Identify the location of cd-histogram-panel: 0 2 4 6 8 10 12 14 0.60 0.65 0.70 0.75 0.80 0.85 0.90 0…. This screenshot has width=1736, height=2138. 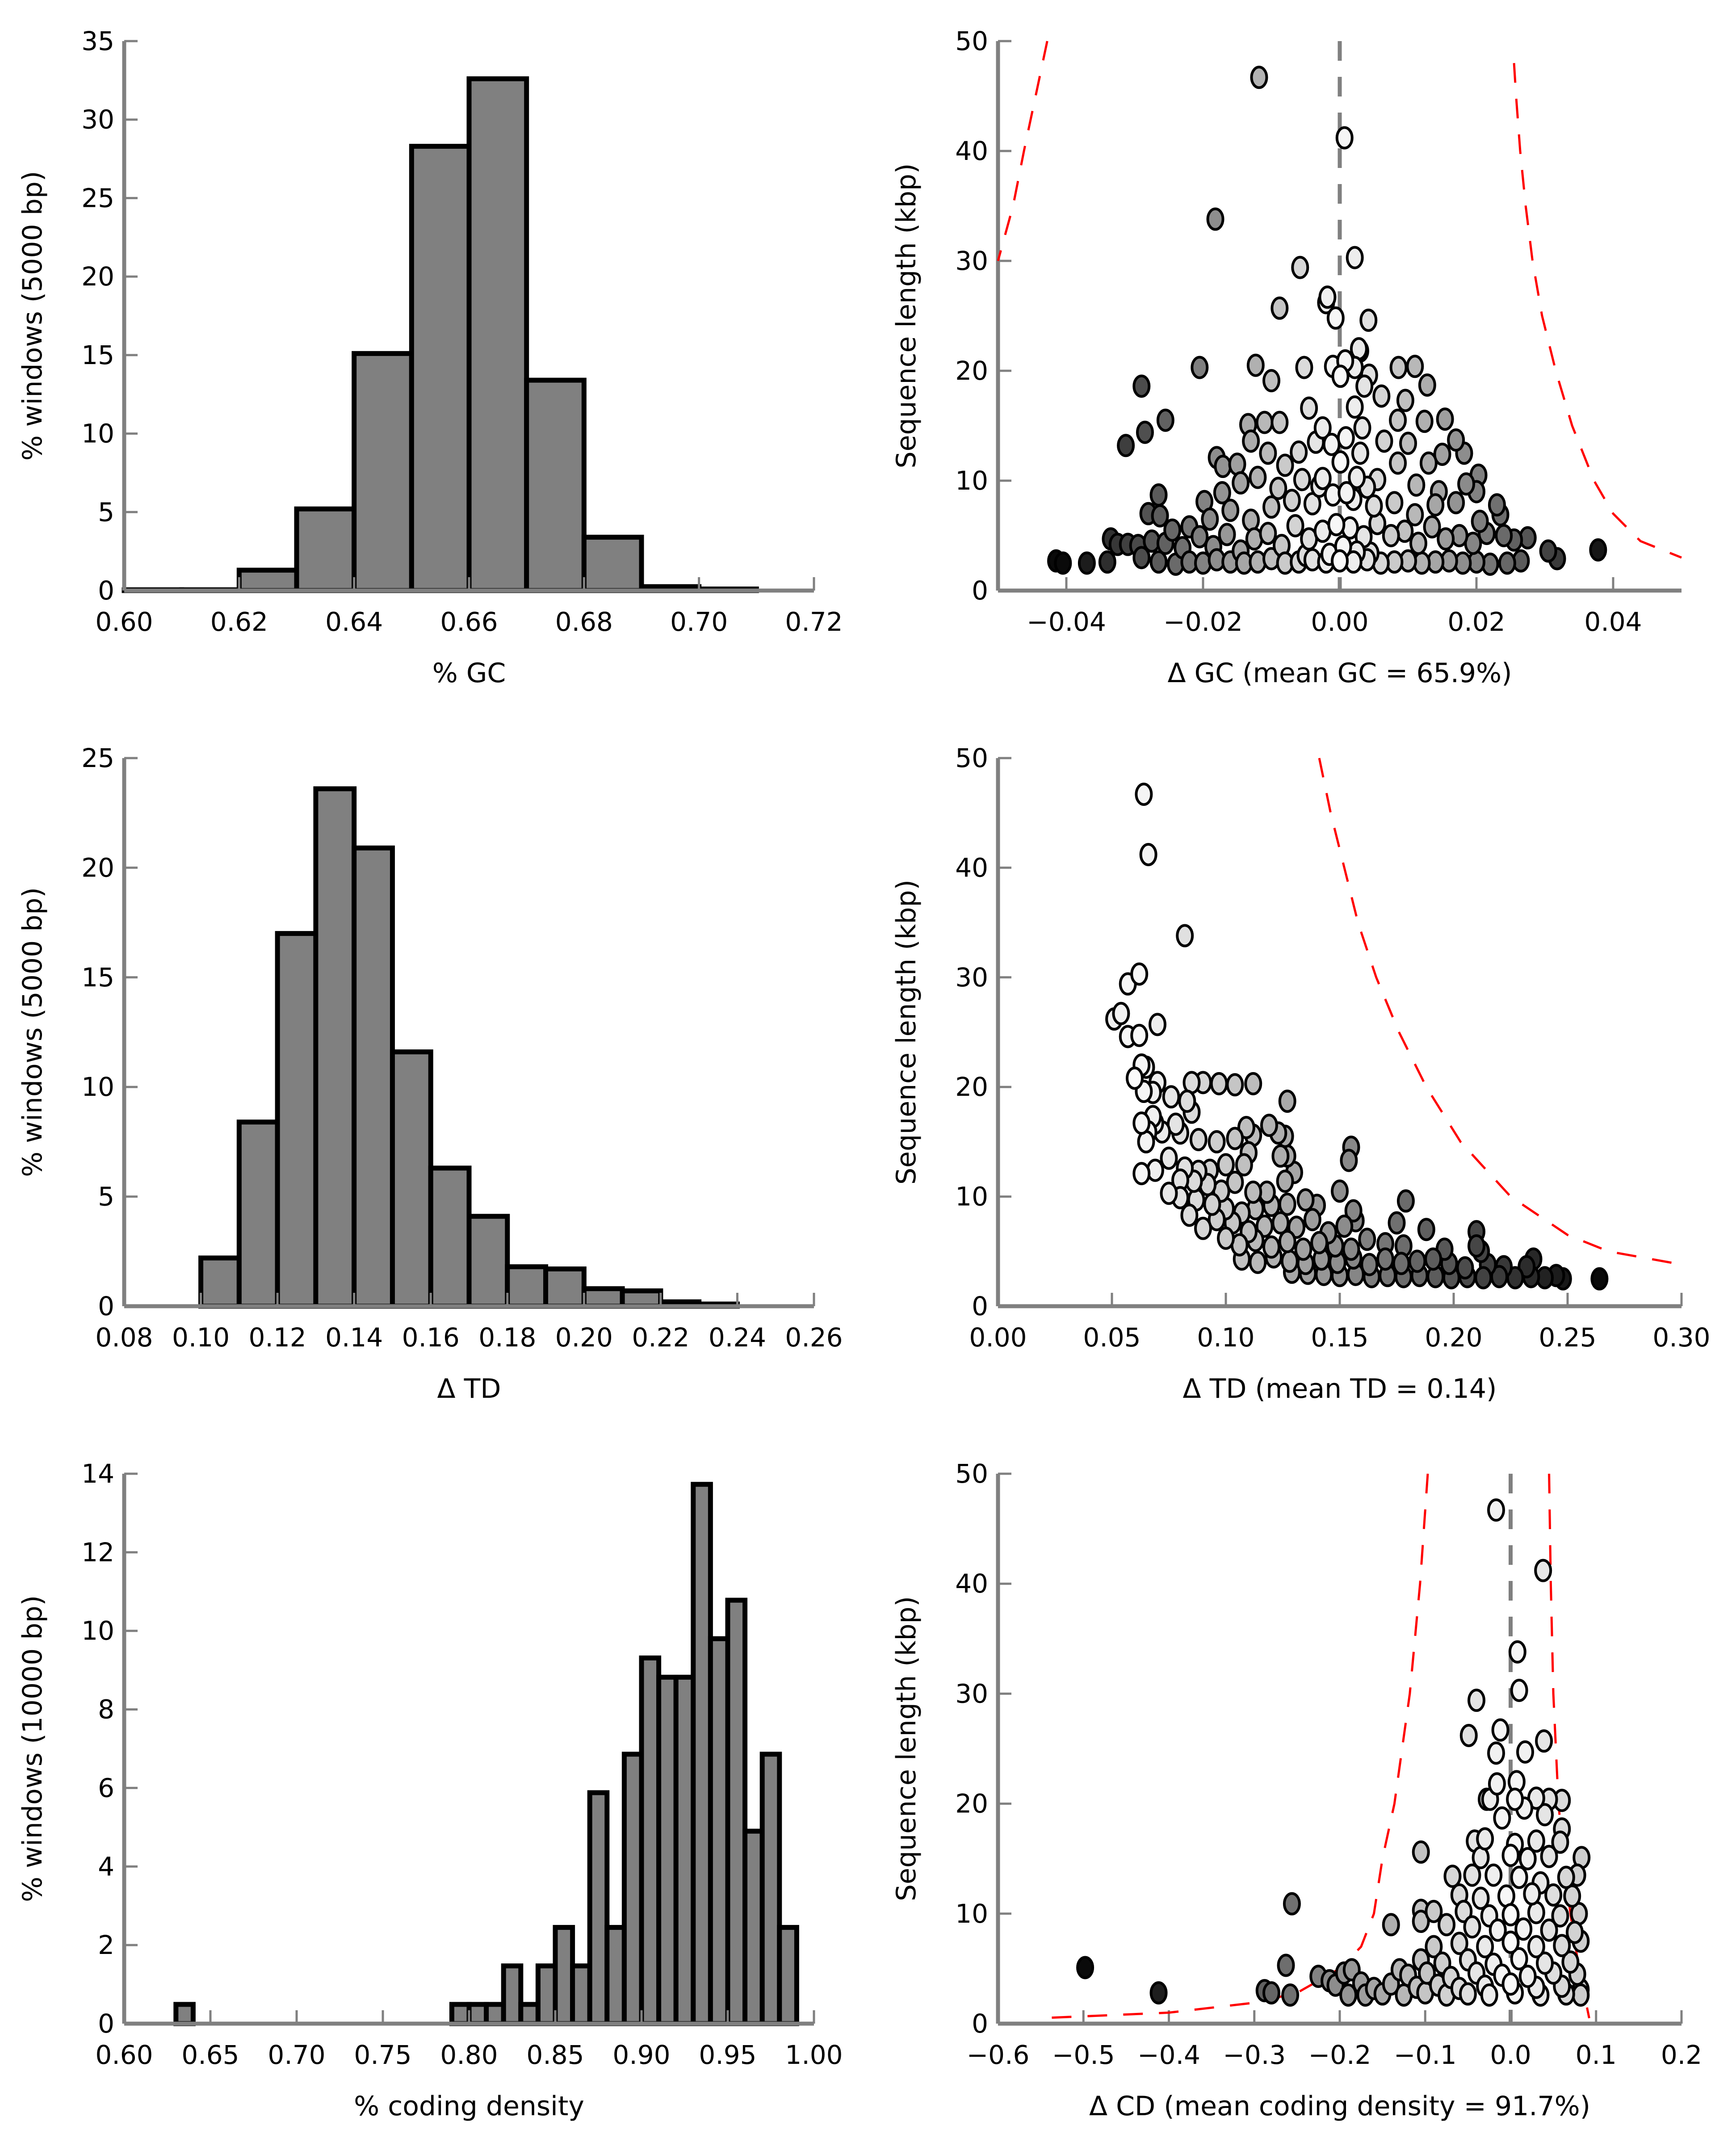
(430, 1791).